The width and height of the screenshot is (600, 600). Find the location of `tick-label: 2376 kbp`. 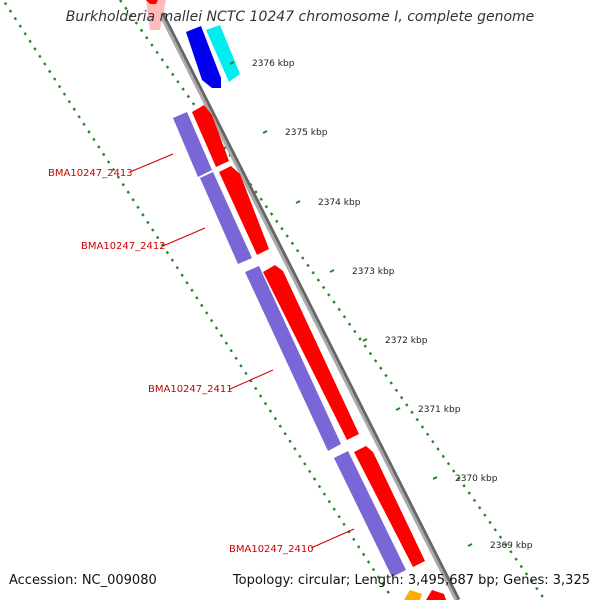

tick-label: 2376 kbp is located at coordinates (273, 64).